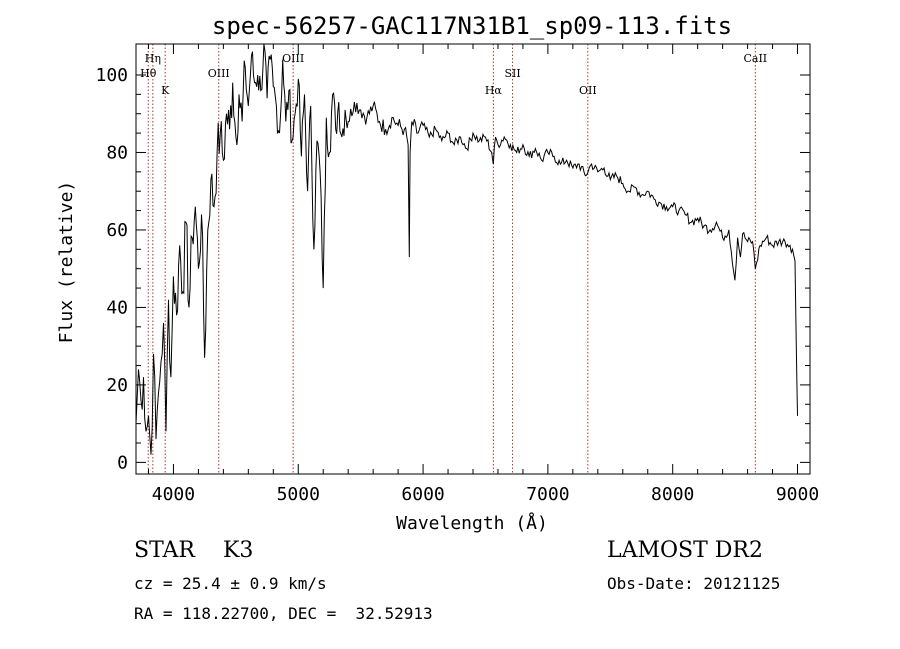 The image size is (900, 649). I want to click on observation-date: Obs-Date: 20121125, so click(694, 583).